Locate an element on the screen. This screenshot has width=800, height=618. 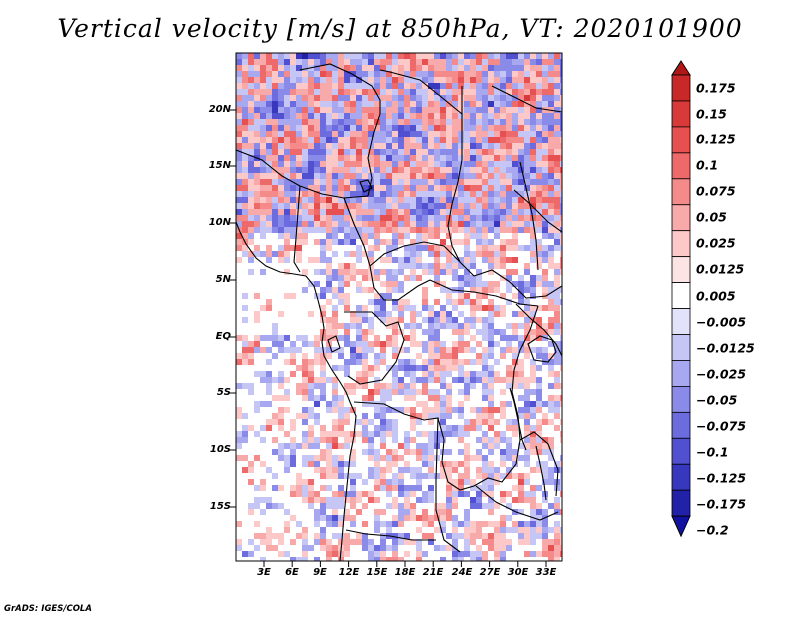
lake-tanganyika is located at coordinates (518, 419).